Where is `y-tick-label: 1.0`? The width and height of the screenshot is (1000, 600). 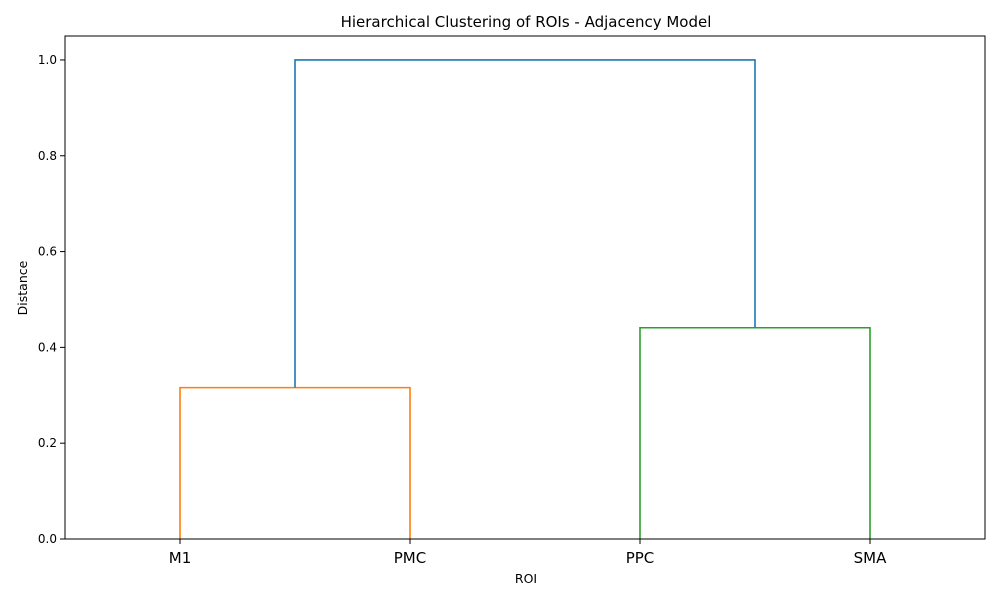
y-tick-label: 1.0 is located at coordinates (47, 60).